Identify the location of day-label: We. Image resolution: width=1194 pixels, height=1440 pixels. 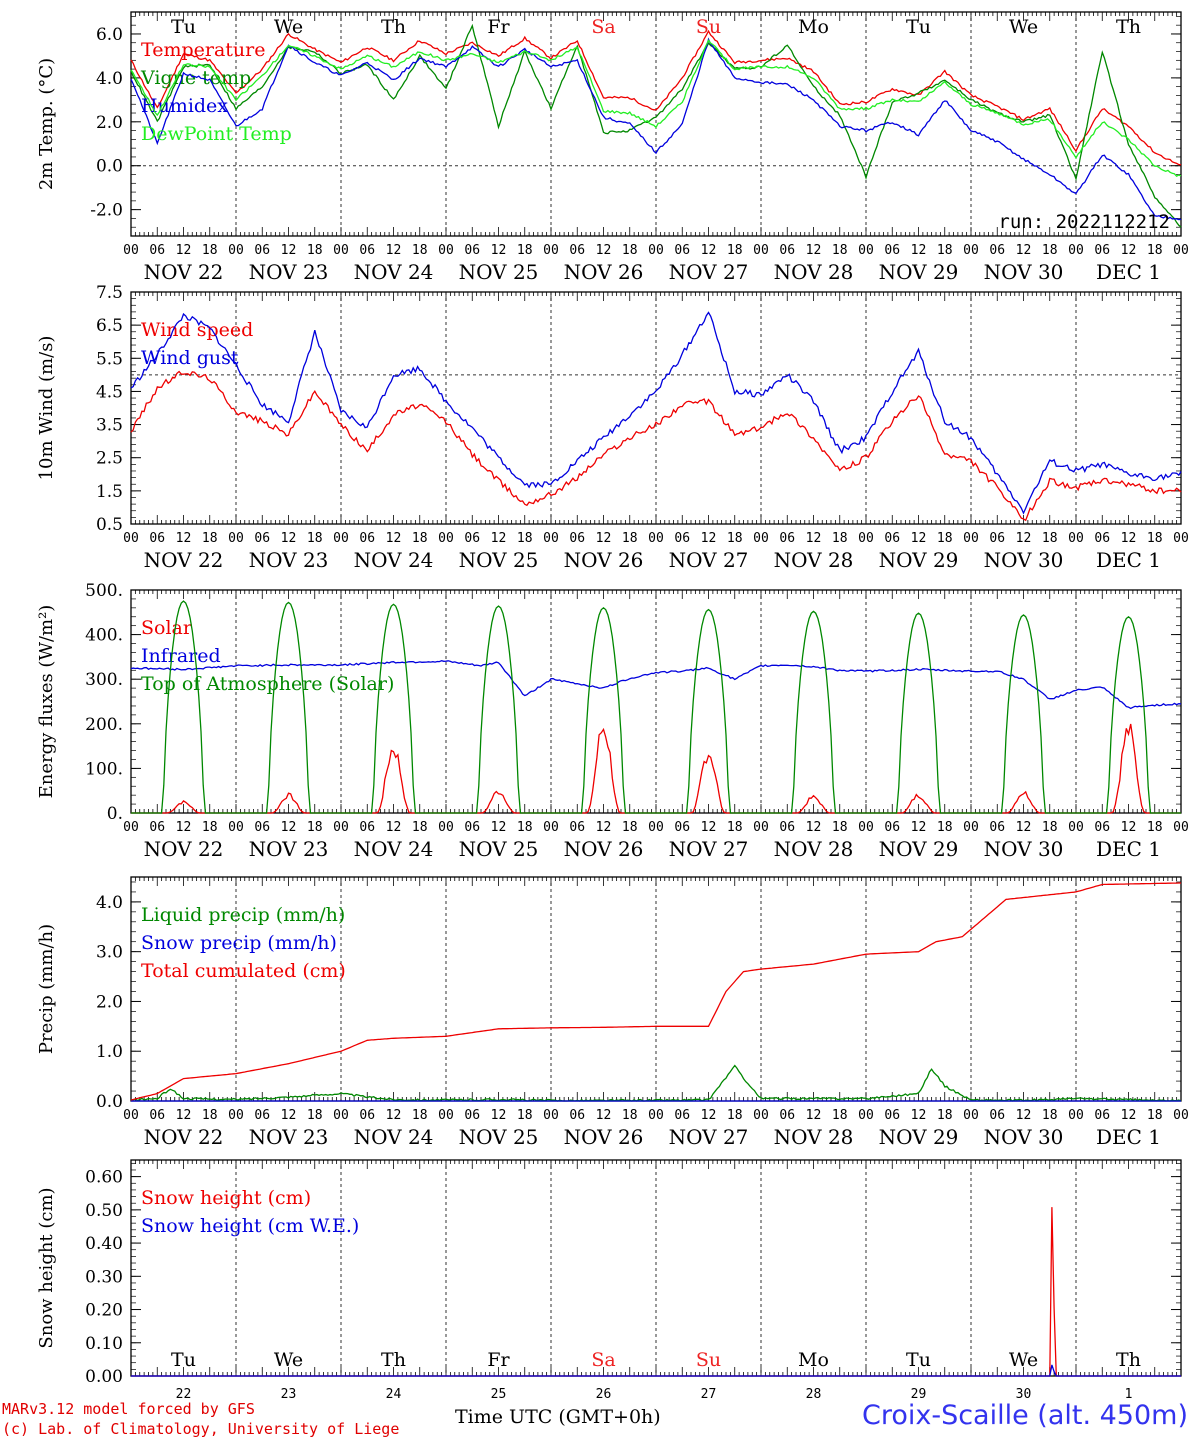
(1023, 27).